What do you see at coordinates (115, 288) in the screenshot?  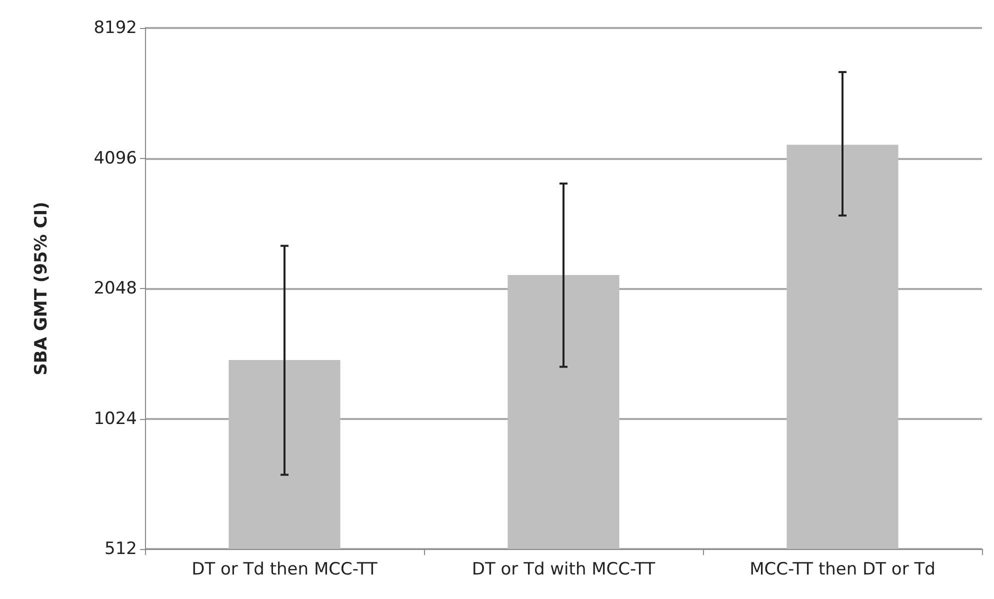 I see `y-tick-label: 2048` at bounding box center [115, 288].